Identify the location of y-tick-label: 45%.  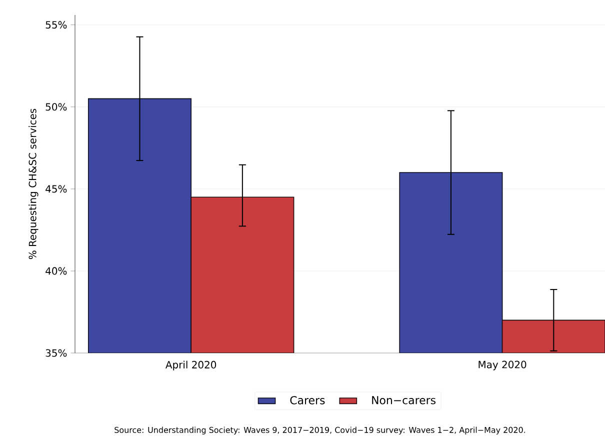
(56, 189).